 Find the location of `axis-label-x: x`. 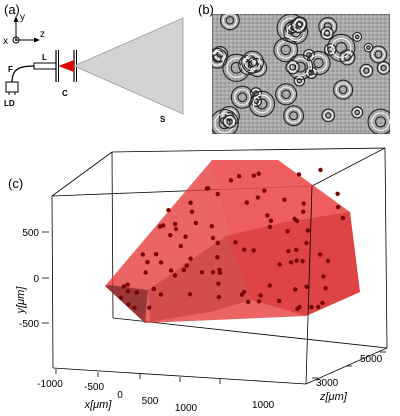

axis-label-x: x is located at coordinates (5, 41).